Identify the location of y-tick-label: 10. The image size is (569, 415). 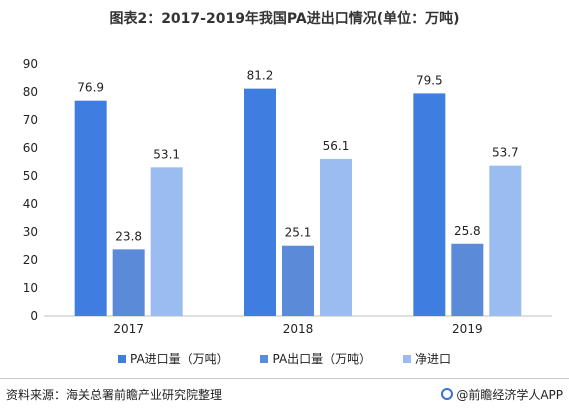
(30, 288).